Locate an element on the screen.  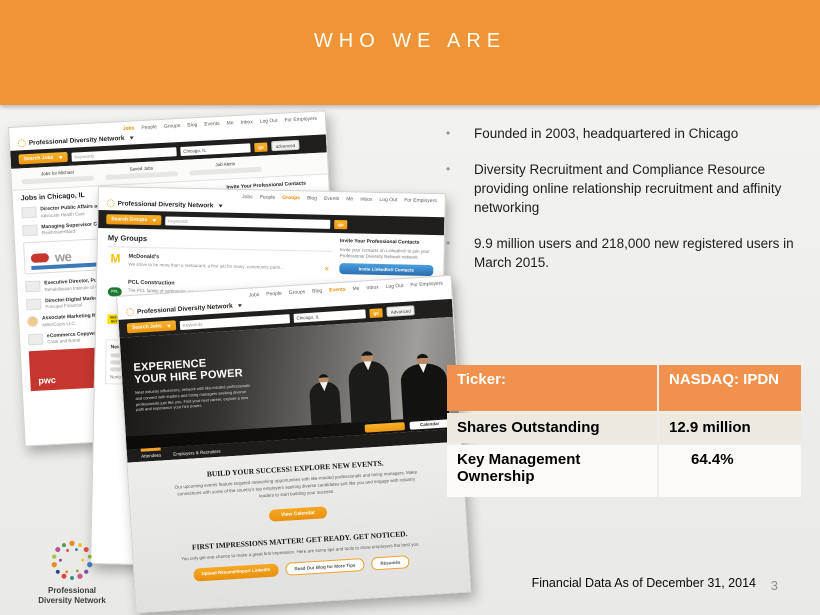
table-header-cell: NASDAQ: IPDN is located at coordinates (730, 388).